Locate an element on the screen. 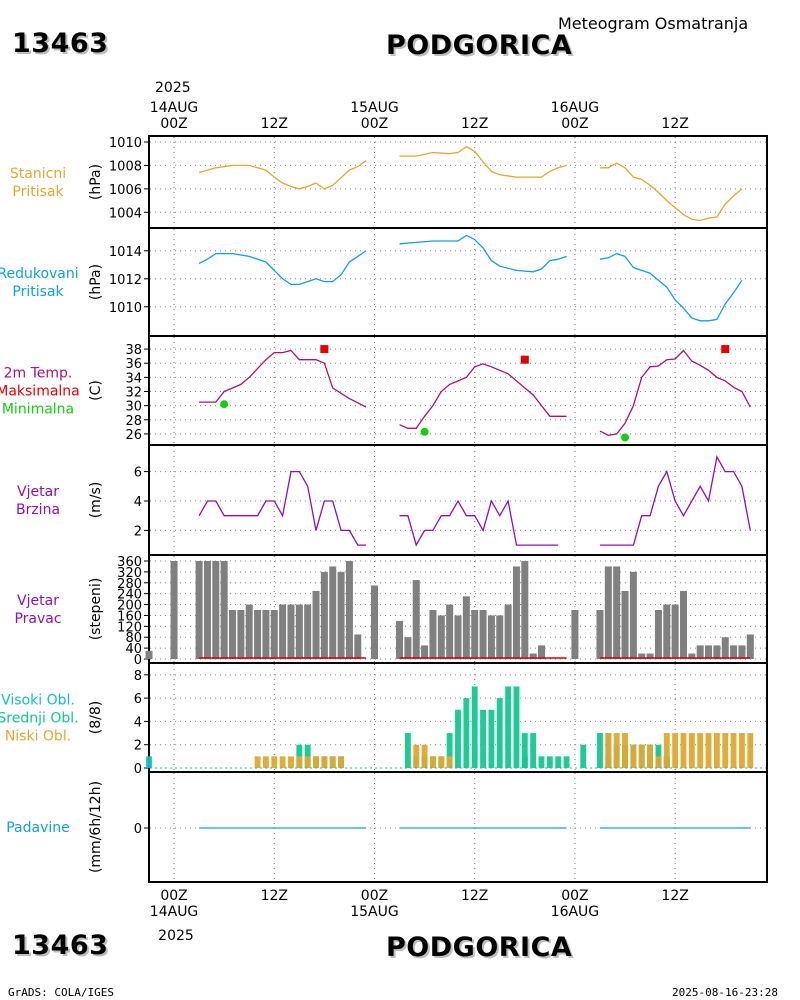  panel-title: Vjetar is located at coordinates (38, 492).